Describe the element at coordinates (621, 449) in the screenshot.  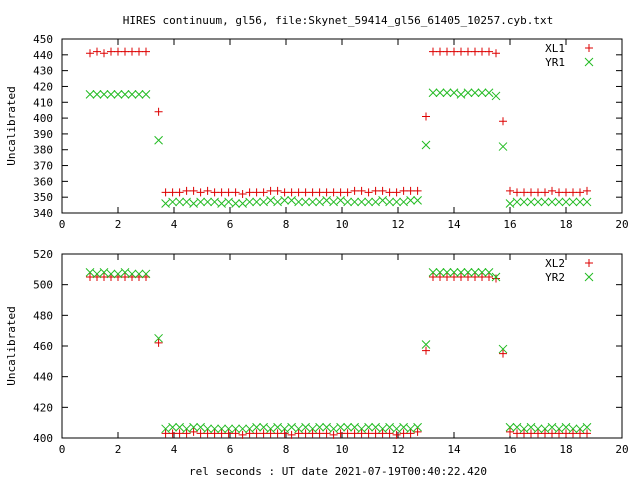
I see `x-tick-label: 20` at that location.